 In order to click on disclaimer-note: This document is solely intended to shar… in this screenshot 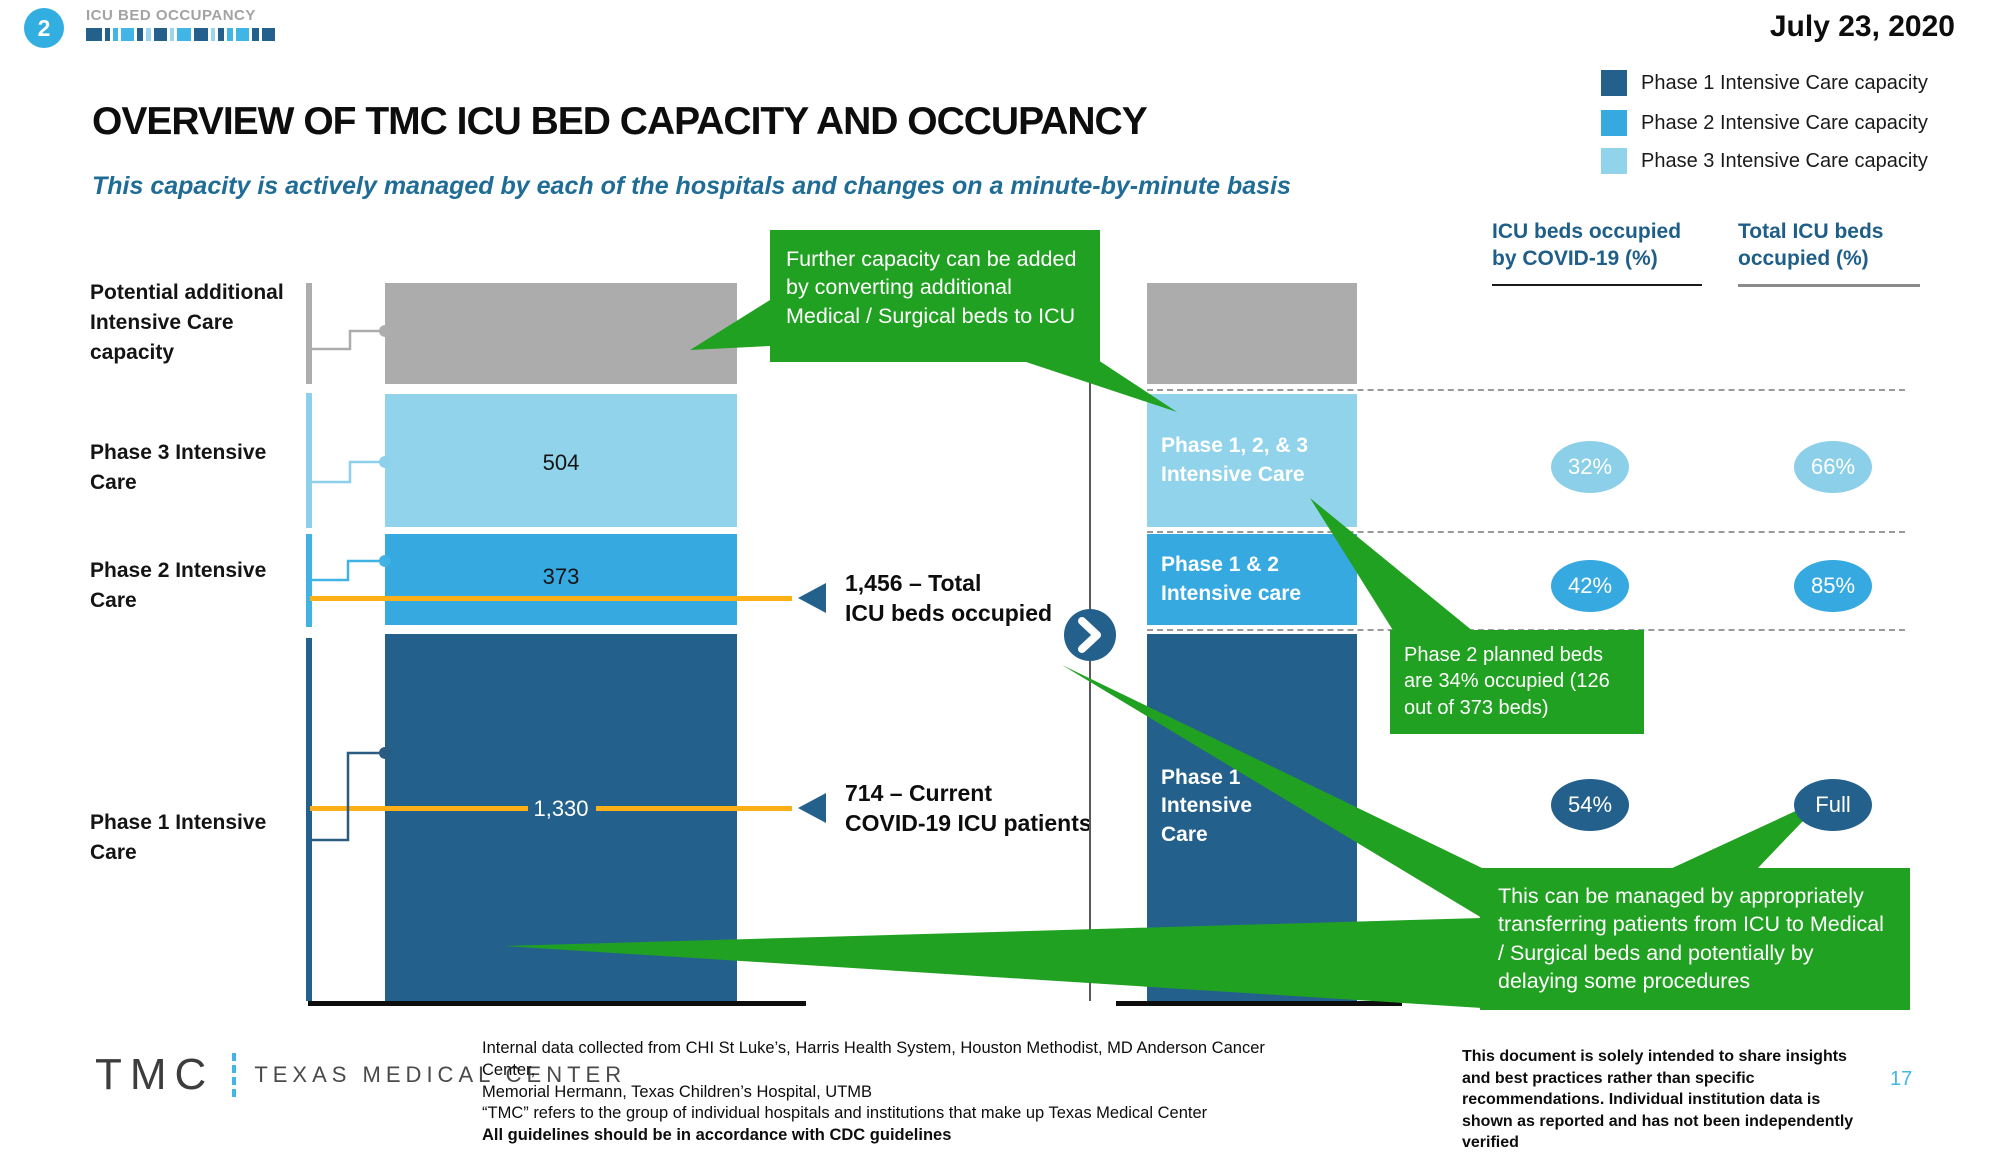, I will do `click(1658, 1100)`.